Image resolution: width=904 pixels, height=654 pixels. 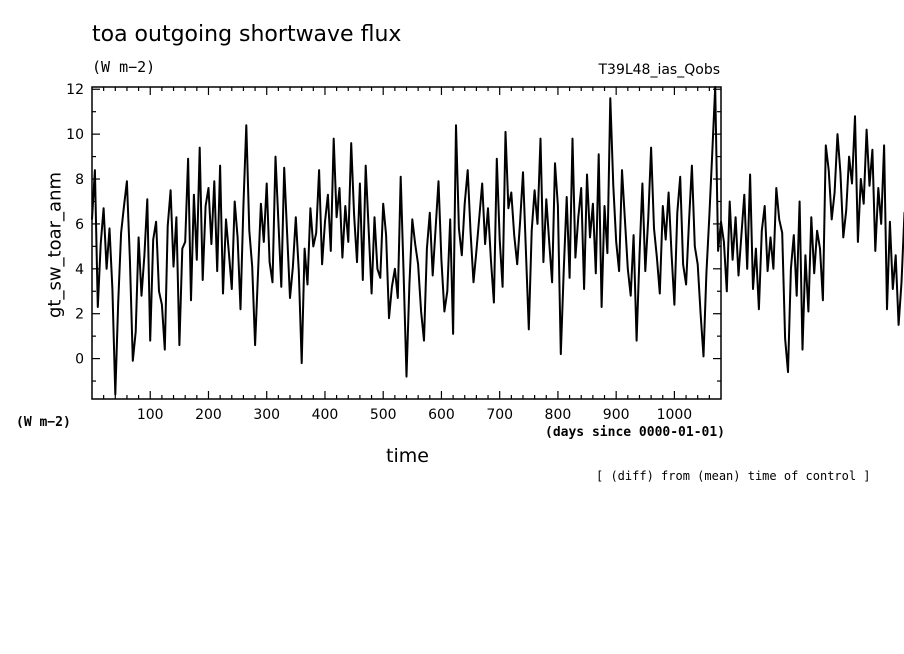 I want to click on x-tick-label: 800, so click(x=558, y=415).